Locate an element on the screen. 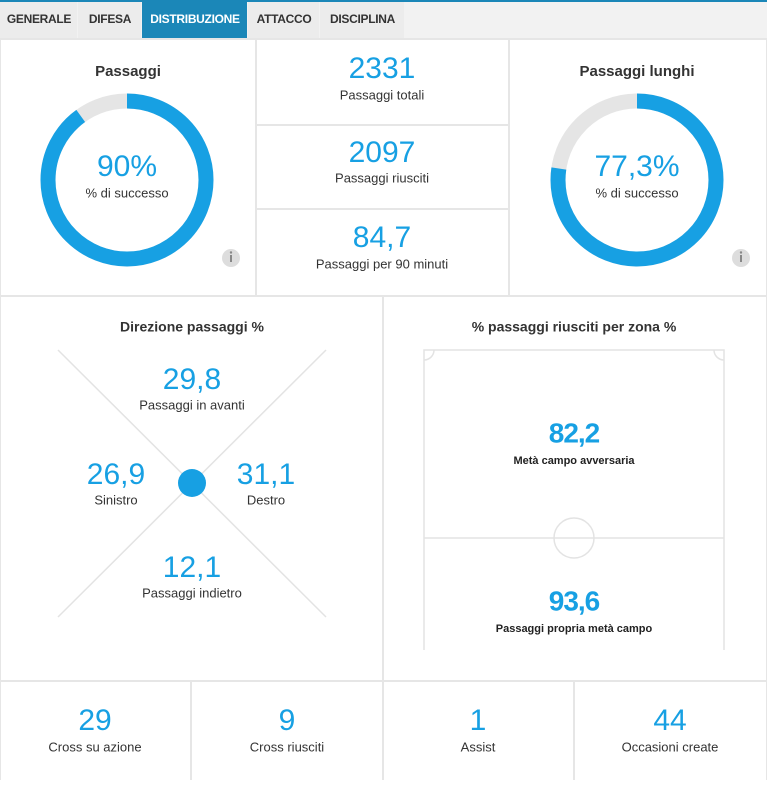  stat-value: 44 is located at coordinates (669, 720).